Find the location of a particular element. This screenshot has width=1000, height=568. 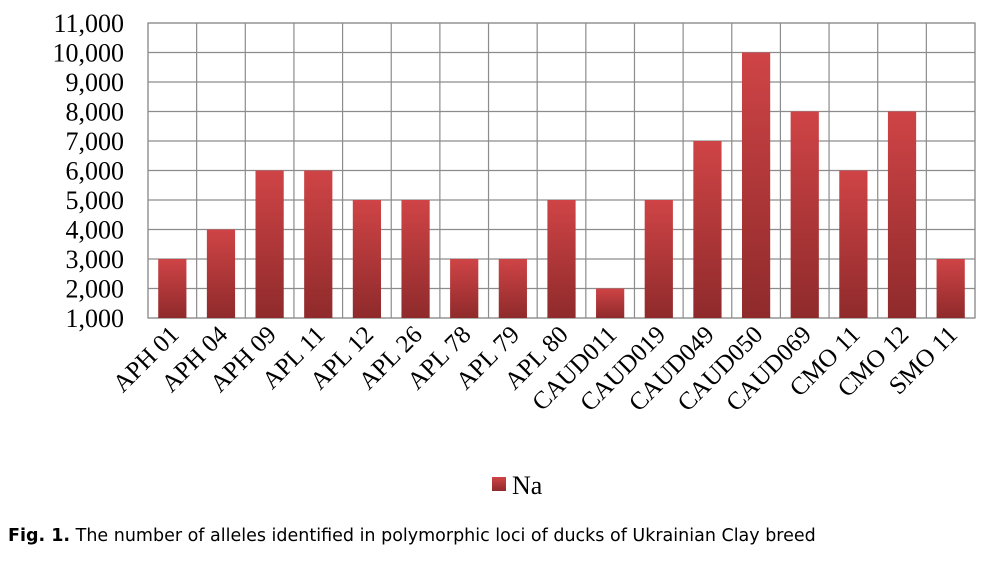

legend: Na is located at coordinates (517, 485).